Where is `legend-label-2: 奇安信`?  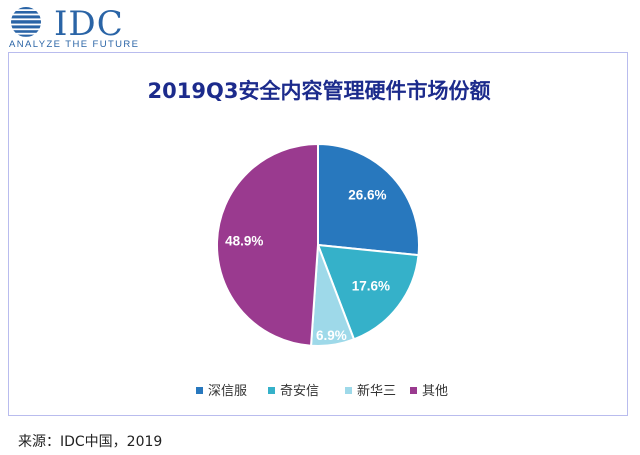
legend-label-2: 奇安信 is located at coordinates (299, 391).